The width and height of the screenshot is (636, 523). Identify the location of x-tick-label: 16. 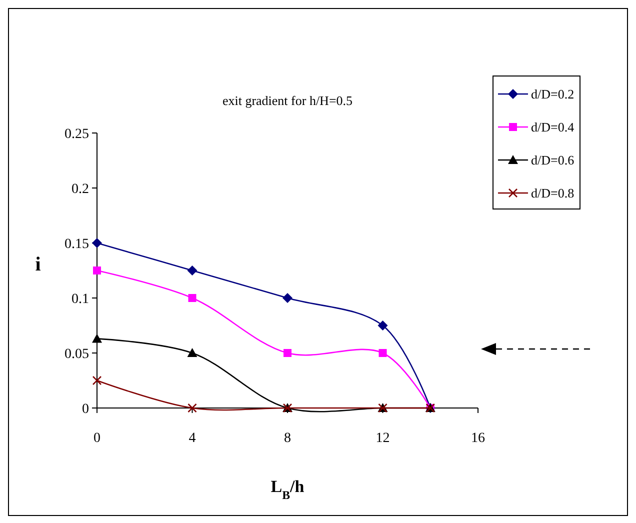
(478, 438).